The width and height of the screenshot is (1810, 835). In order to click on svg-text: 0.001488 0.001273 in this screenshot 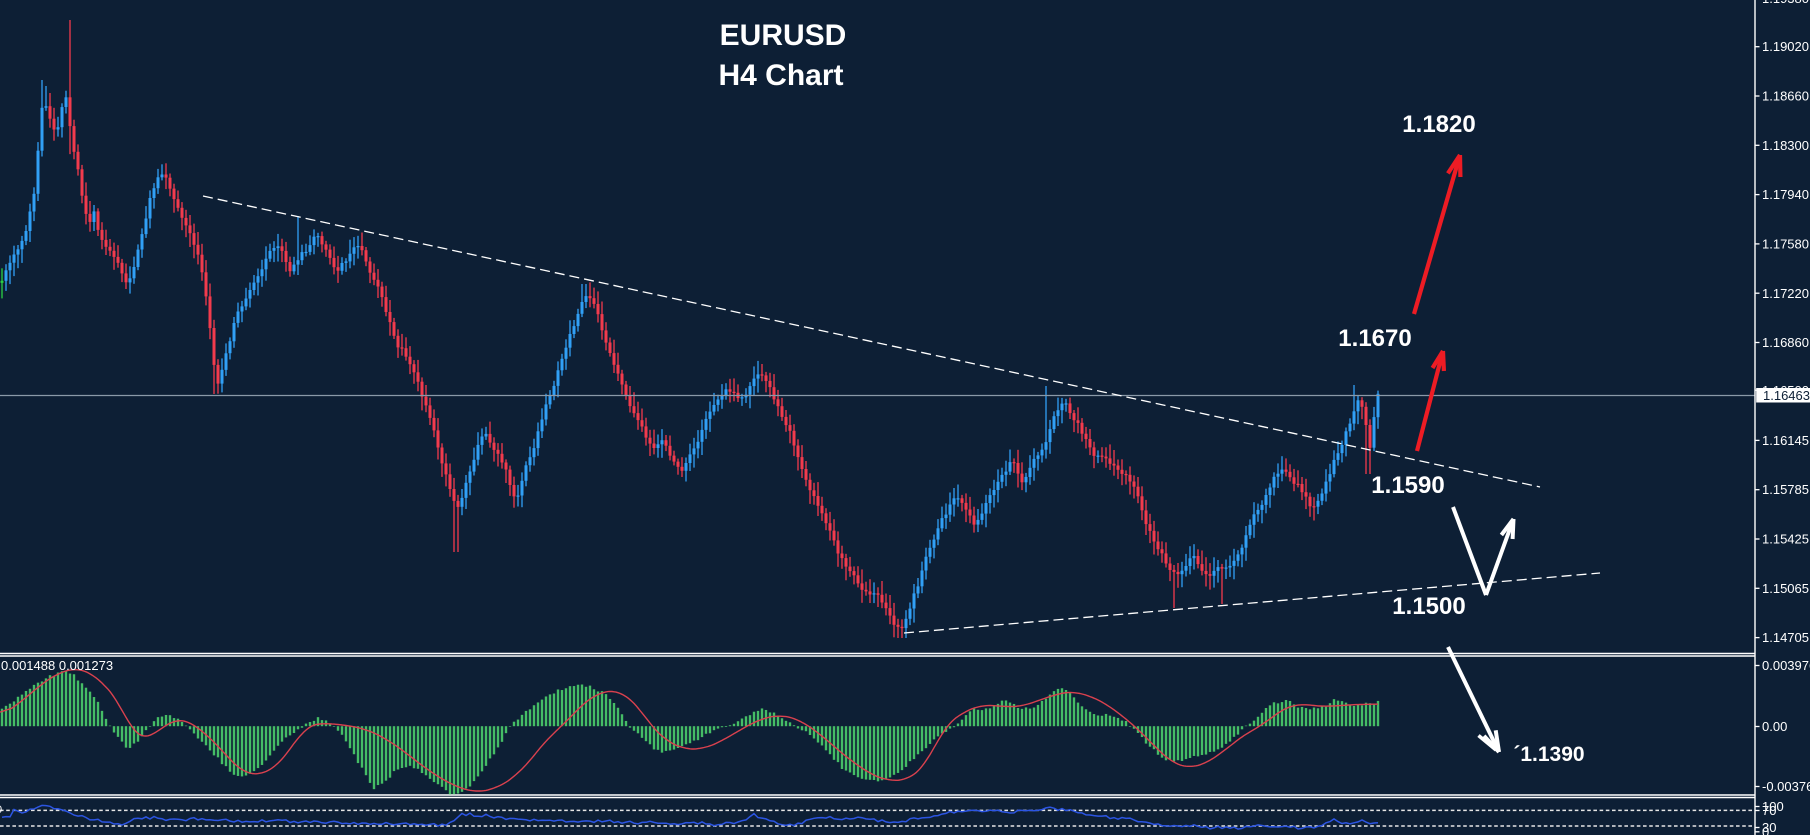, I will do `click(57, 665)`.